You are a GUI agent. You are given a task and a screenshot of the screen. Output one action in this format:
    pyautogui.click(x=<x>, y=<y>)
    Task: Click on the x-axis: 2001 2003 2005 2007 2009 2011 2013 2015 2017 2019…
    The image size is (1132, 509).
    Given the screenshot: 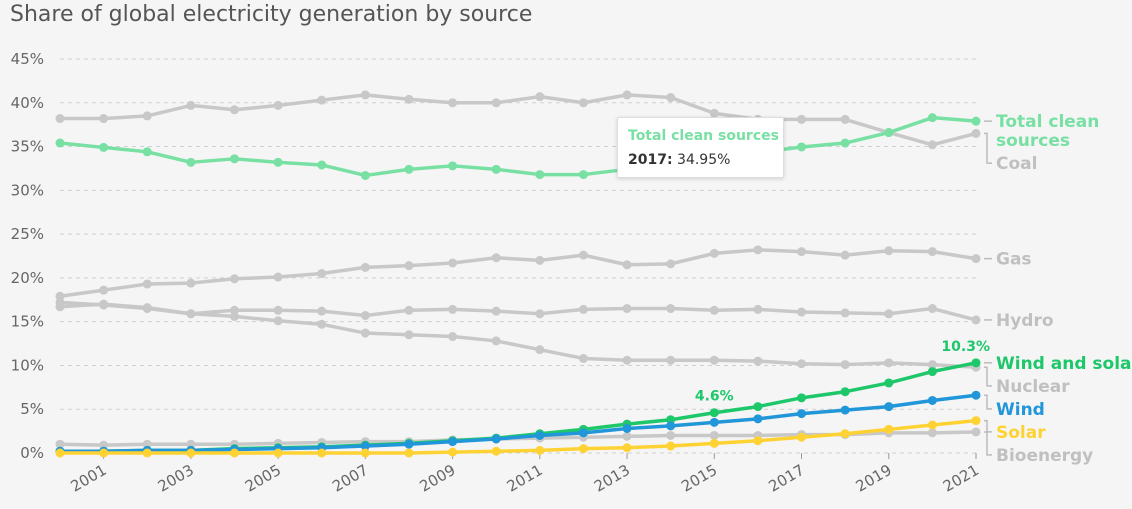 What is the action you would take?
    pyautogui.click(x=525, y=474)
    